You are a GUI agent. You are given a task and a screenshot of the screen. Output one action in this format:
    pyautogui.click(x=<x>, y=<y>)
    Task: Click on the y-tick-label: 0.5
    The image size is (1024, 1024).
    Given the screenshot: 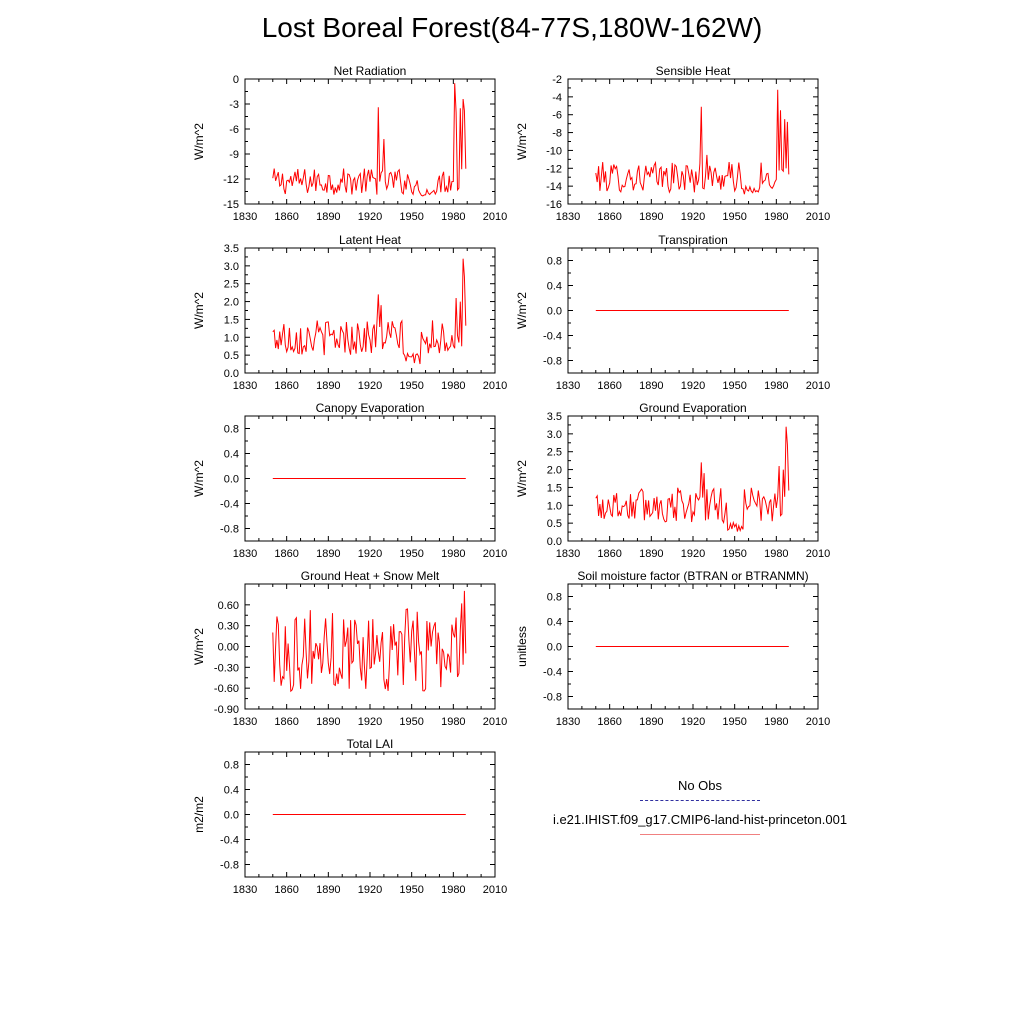 What is the action you would take?
    pyautogui.click(x=231, y=356)
    